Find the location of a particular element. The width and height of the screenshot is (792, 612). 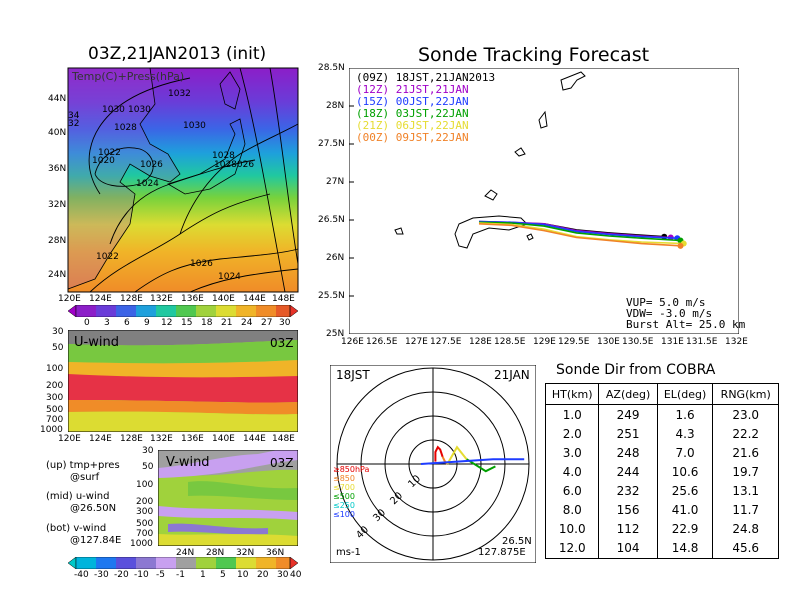

wind-scale-m20: -20 is located at coordinates (121, 575).